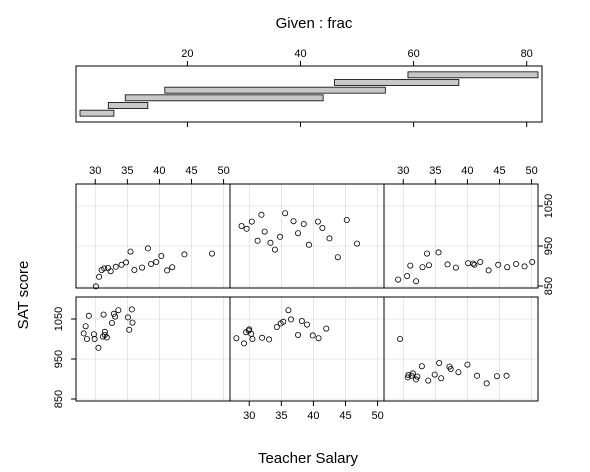 This screenshot has height=472, width=590. Describe the element at coordinates (249, 416) in the screenshot. I see `bottom-middle-x-axis-tick-label-0: 30` at that location.